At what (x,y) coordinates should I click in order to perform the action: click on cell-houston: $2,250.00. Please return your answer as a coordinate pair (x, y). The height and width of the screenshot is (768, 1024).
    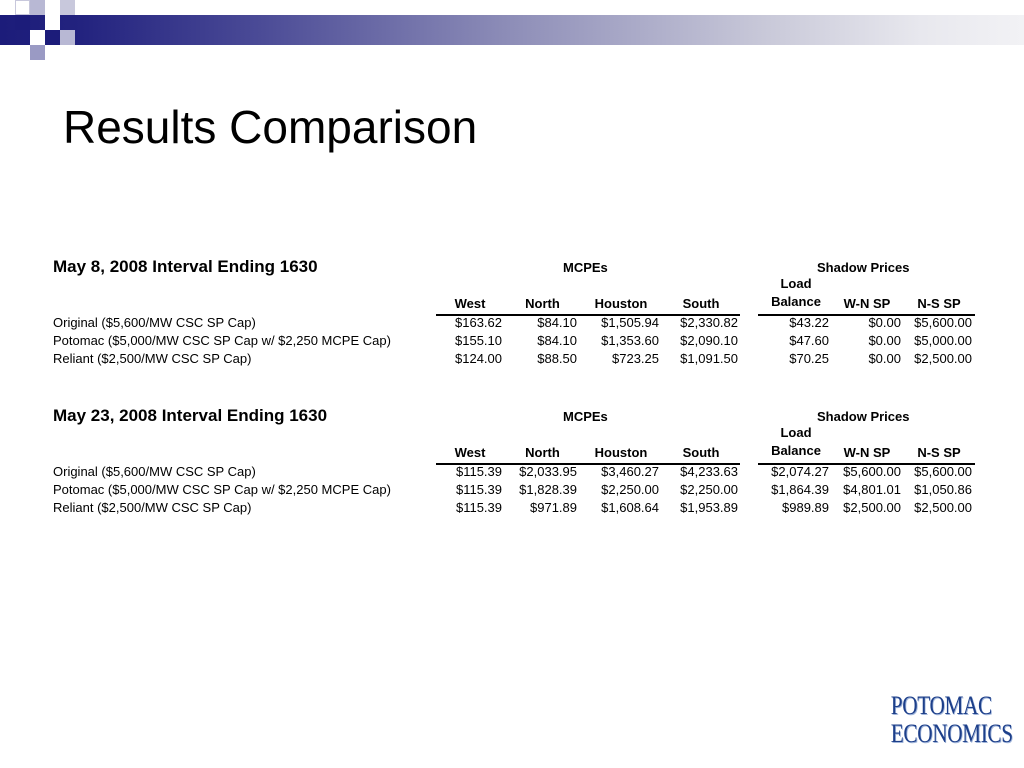
    Looking at the image, I should click on (630, 489).